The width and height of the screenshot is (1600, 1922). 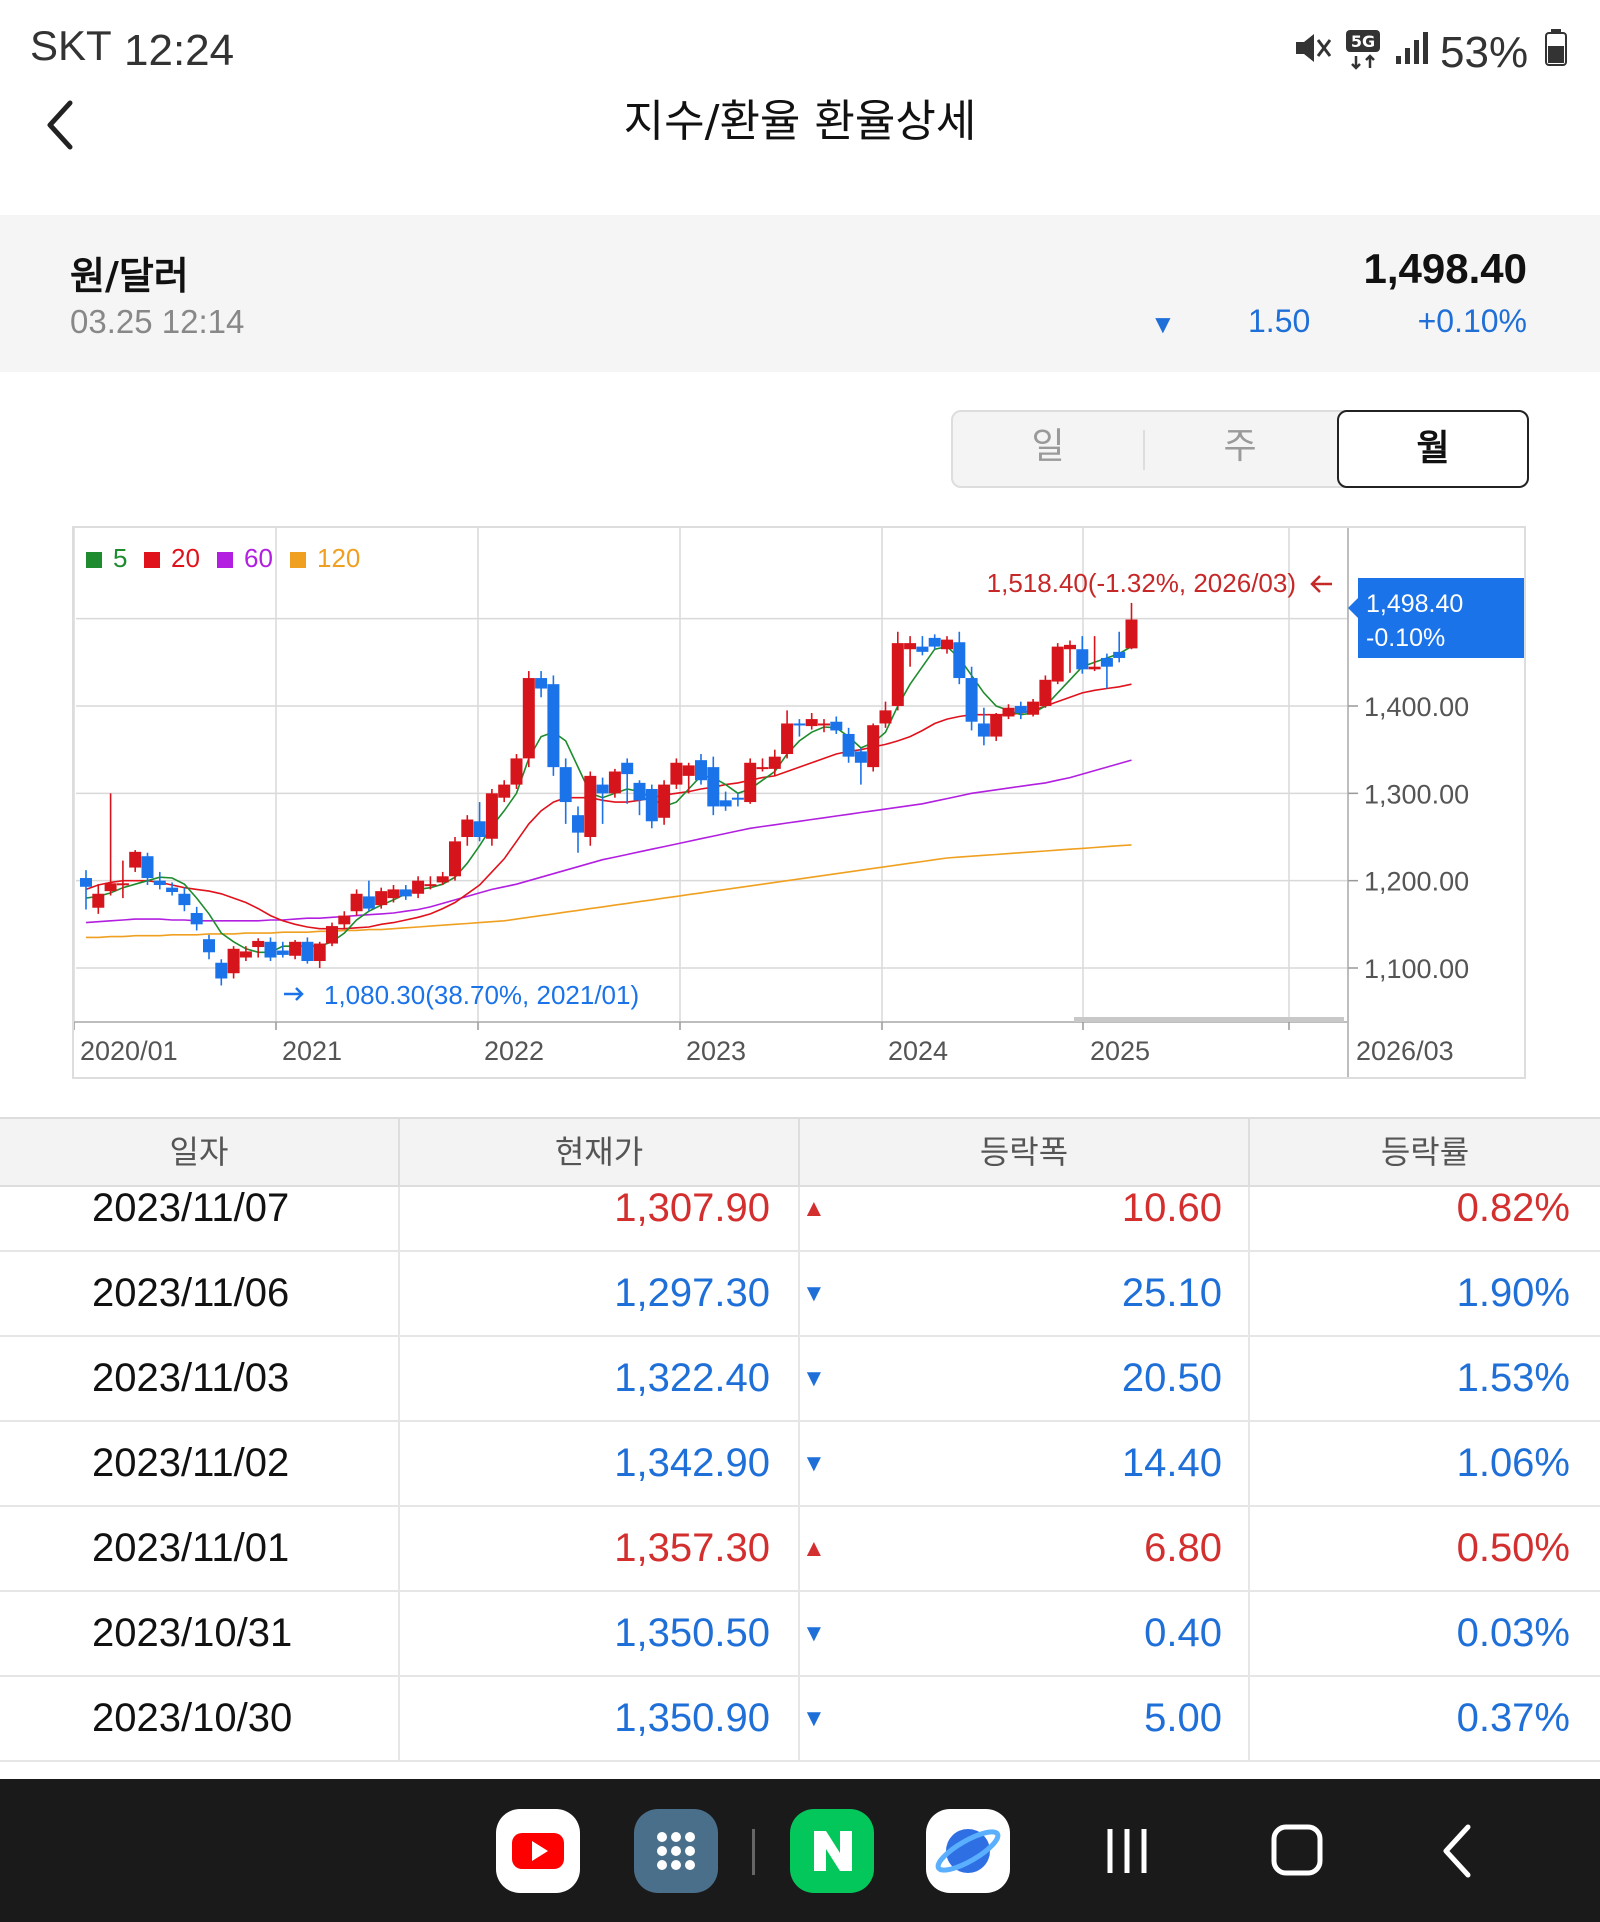 I want to click on row-rate: 1.53%, so click(x=1513, y=1378).